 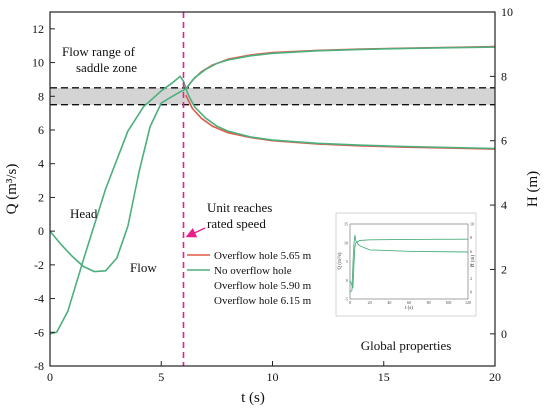 What do you see at coordinates (495, 377) in the screenshot?
I see `x-tick-label: 20` at bounding box center [495, 377].